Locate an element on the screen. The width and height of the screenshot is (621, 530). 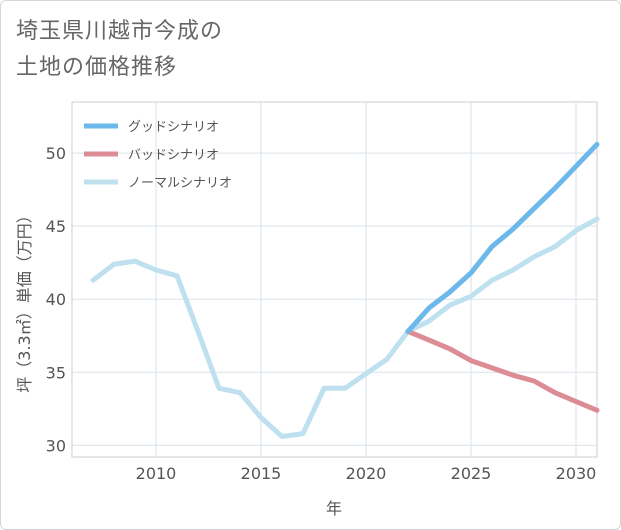
y-tick-label: 35 is located at coordinates (56, 372).